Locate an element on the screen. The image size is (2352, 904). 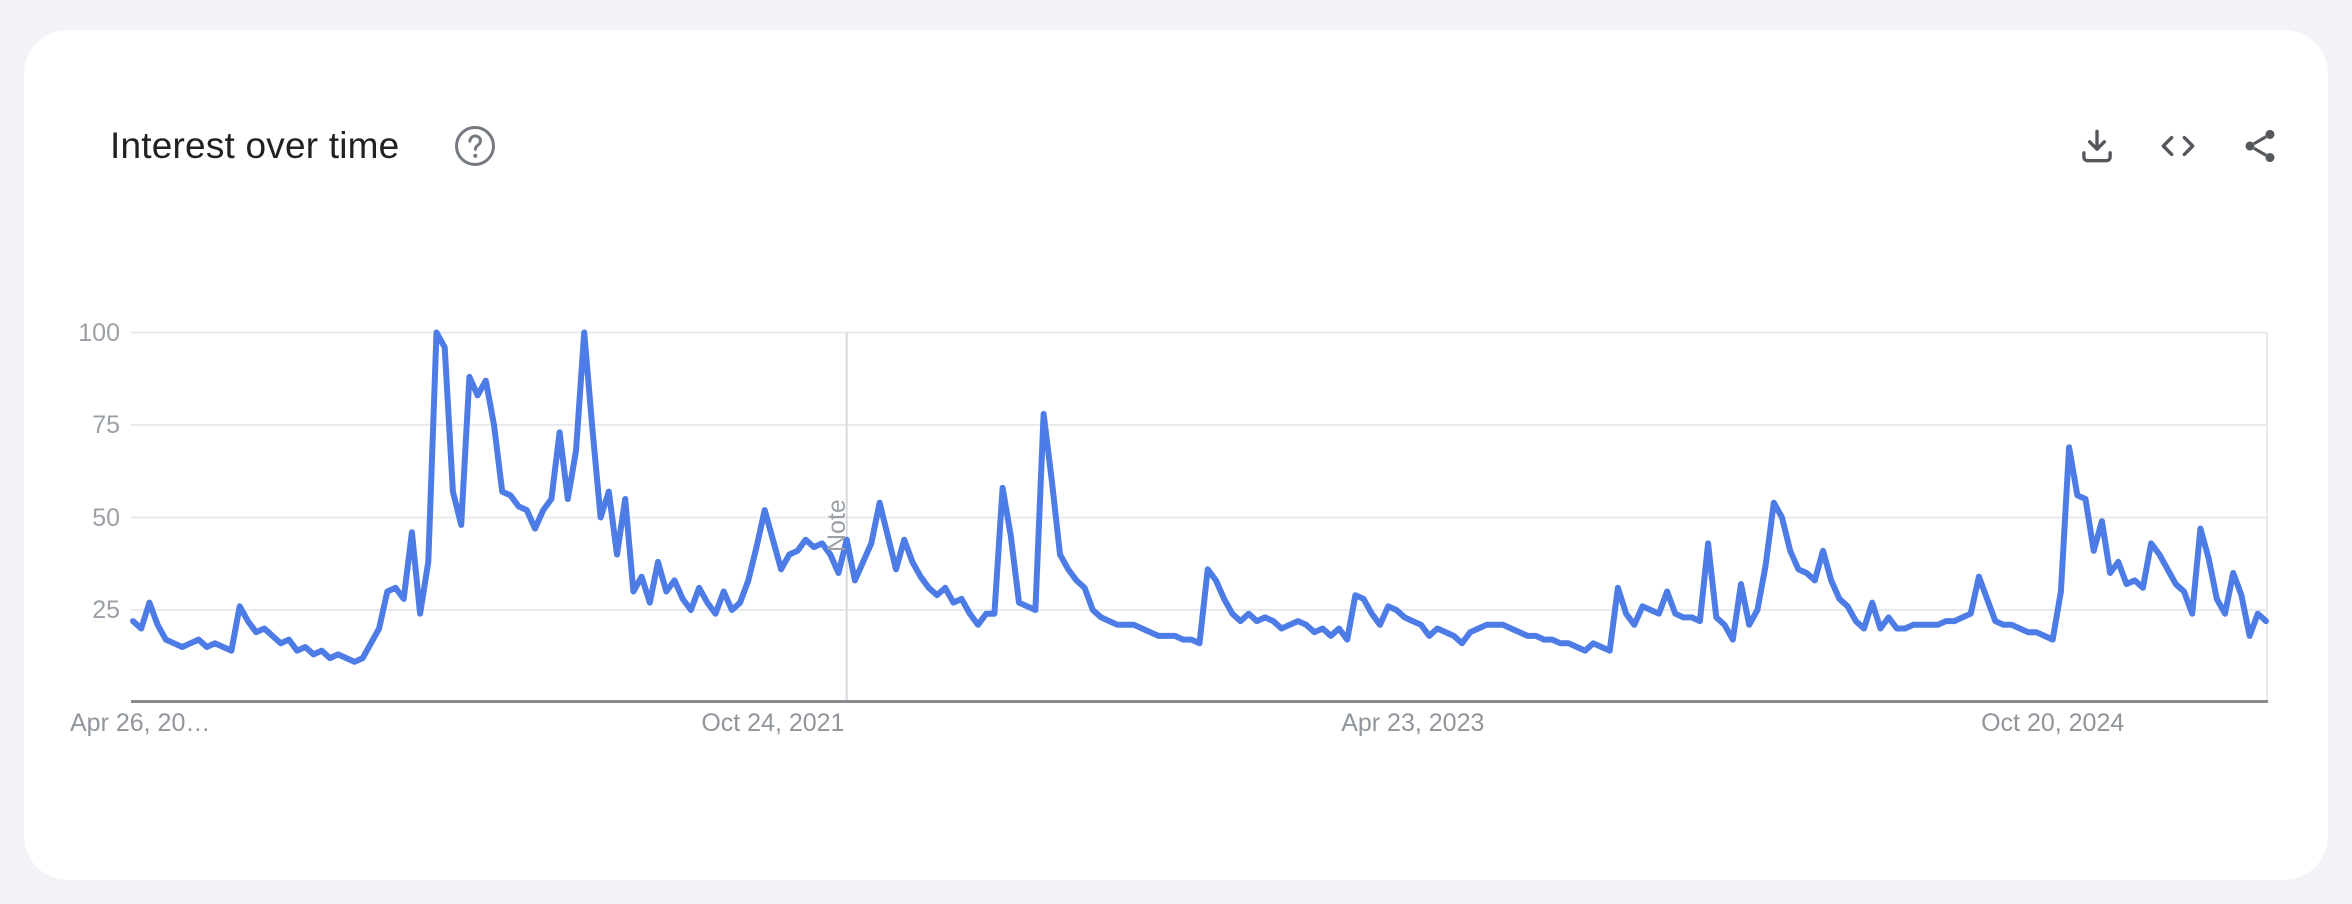
y-axis-label: 75 is located at coordinates (106, 425).